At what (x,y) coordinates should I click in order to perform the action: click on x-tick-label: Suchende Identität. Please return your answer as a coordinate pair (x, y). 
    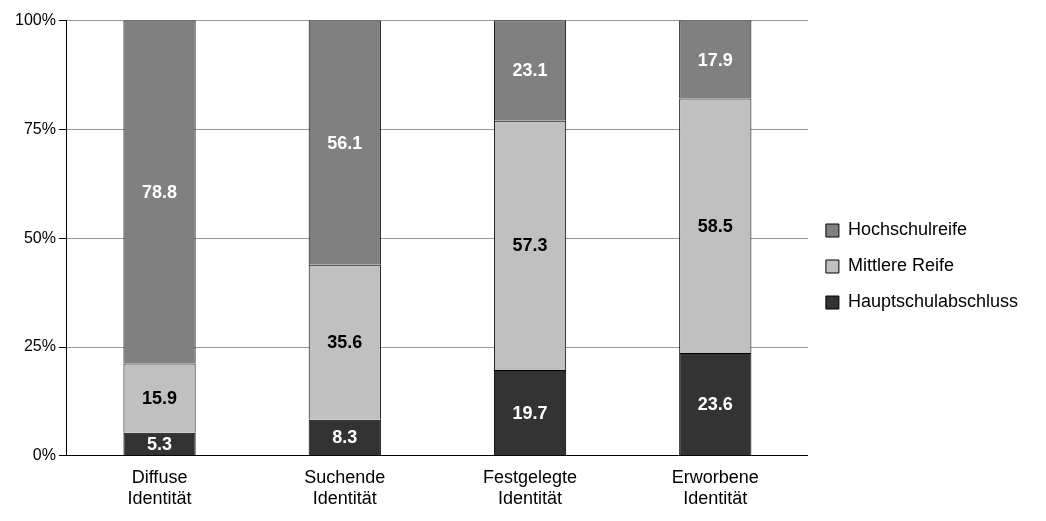
    Looking at the image, I should click on (345, 487).